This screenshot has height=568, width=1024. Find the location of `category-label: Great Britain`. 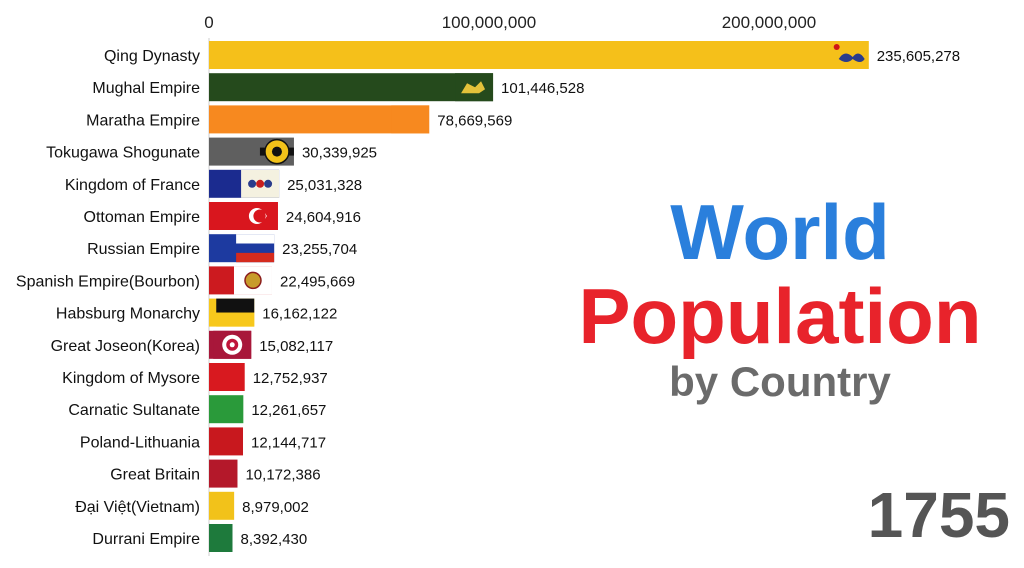

category-label: Great Britain is located at coordinates (155, 475).